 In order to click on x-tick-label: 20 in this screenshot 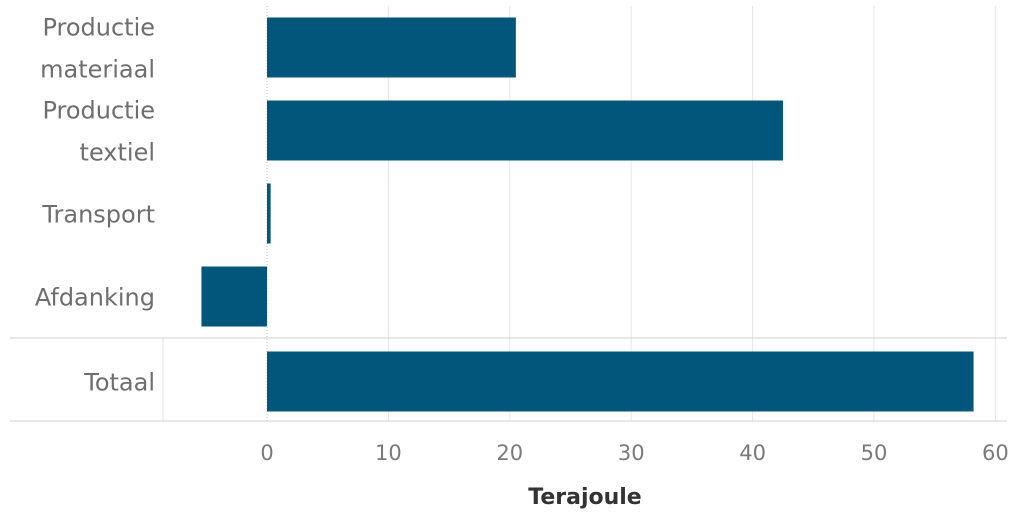, I will do `click(509, 453)`.